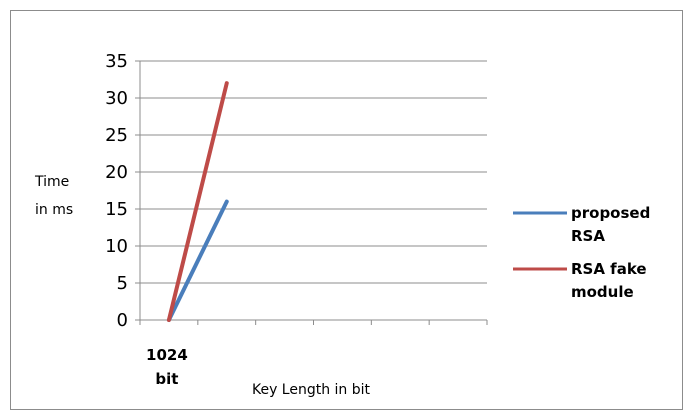 The width and height of the screenshot is (691, 417). I want to click on y-tick-label: 35, so click(116, 61).